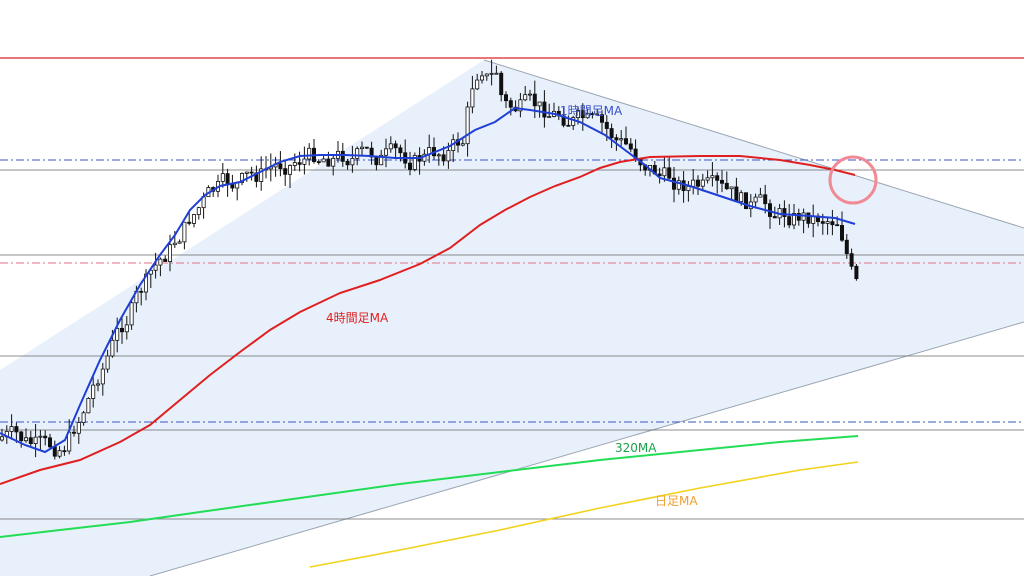 The image size is (1024, 576). Describe the element at coordinates (357, 318) in the screenshot. I see `label-ma-4h: 4時間足MA` at that location.